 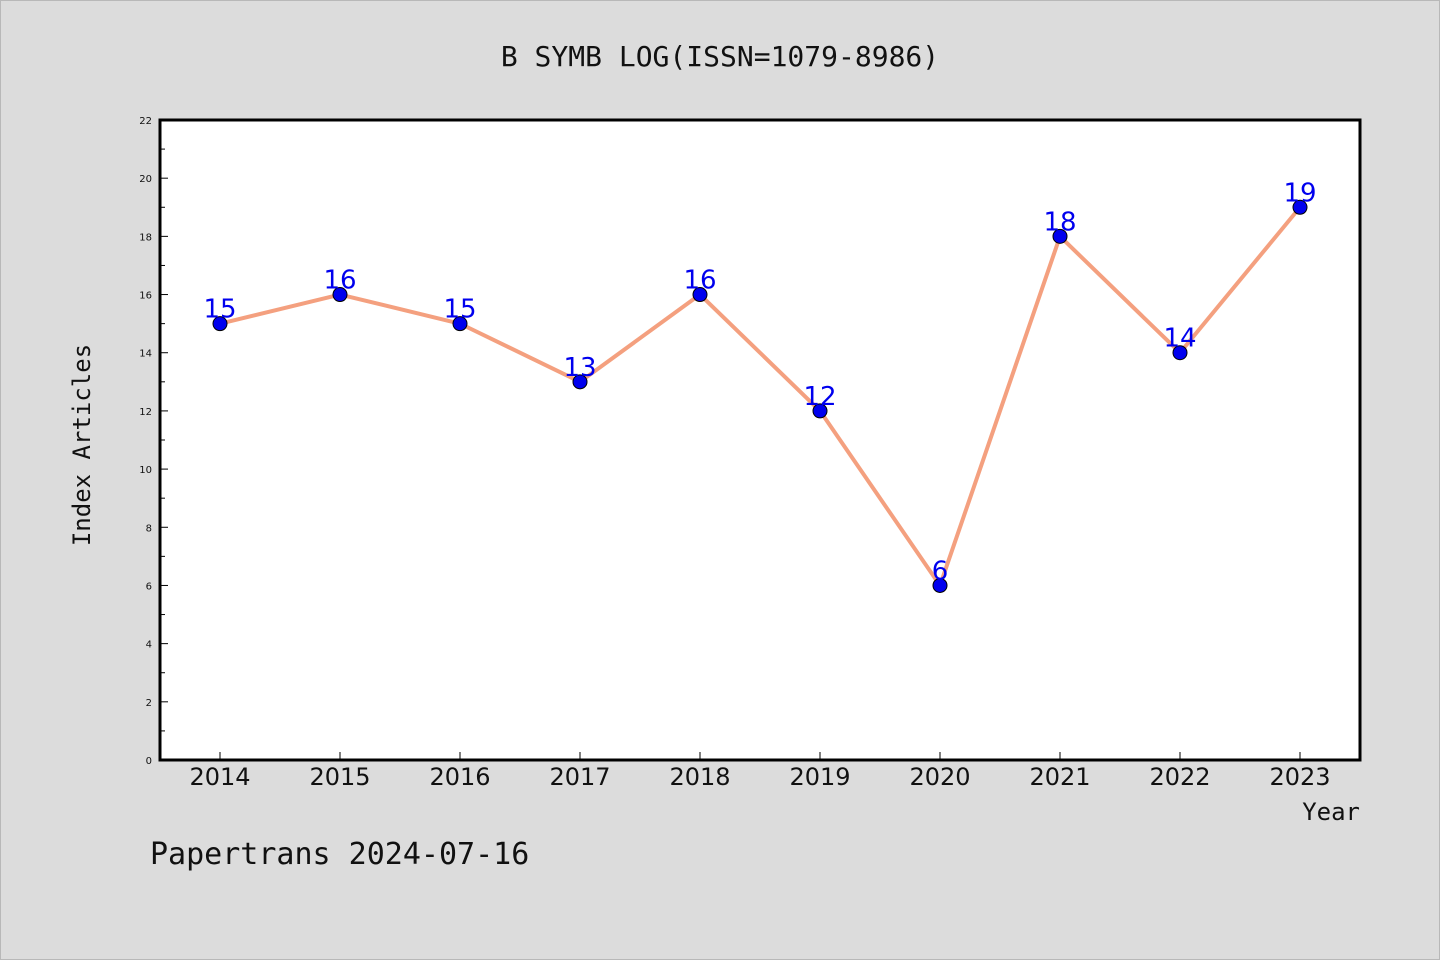 What do you see at coordinates (579, 777) in the screenshot?
I see `x-tick-label: 2017` at bounding box center [579, 777].